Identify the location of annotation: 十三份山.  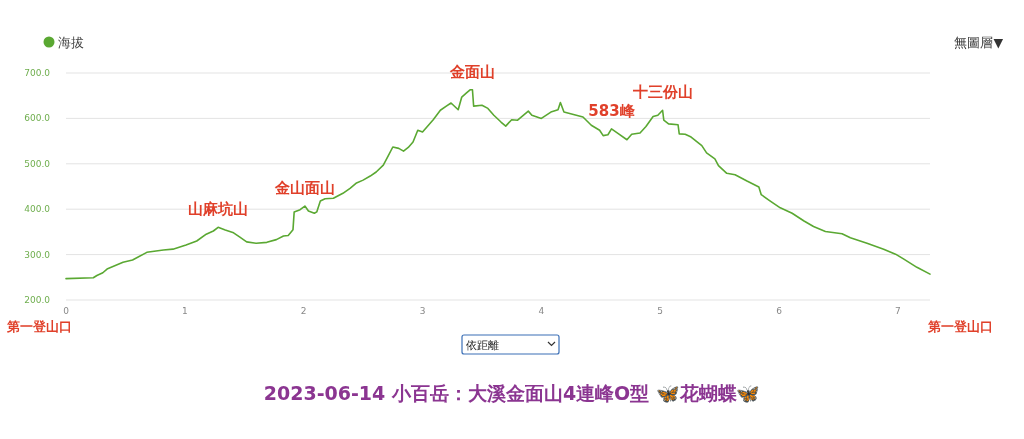
(662, 92).